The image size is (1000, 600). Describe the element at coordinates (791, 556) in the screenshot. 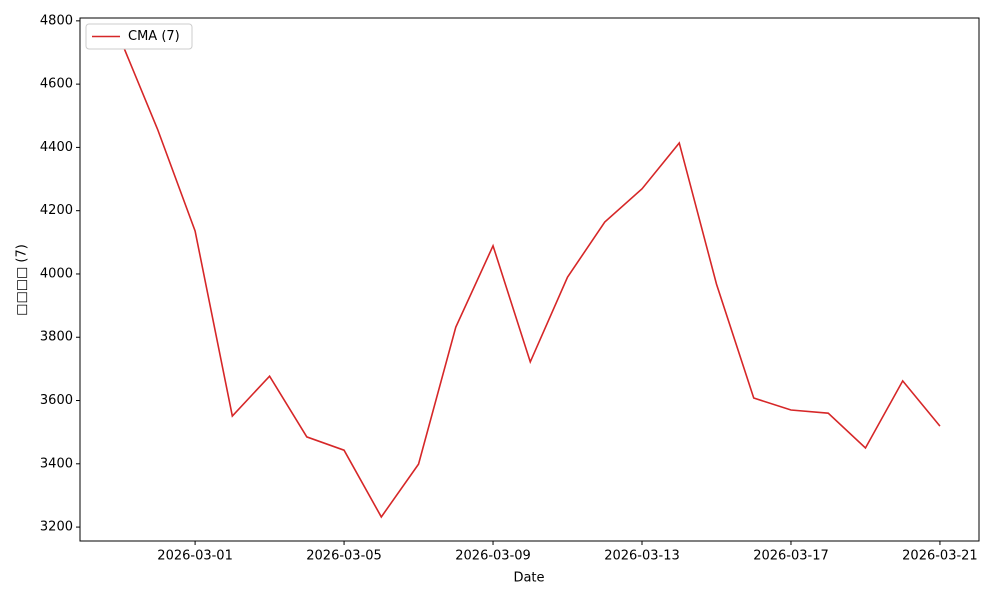

I see `x-tick-label: 2026-03-17` at that location.